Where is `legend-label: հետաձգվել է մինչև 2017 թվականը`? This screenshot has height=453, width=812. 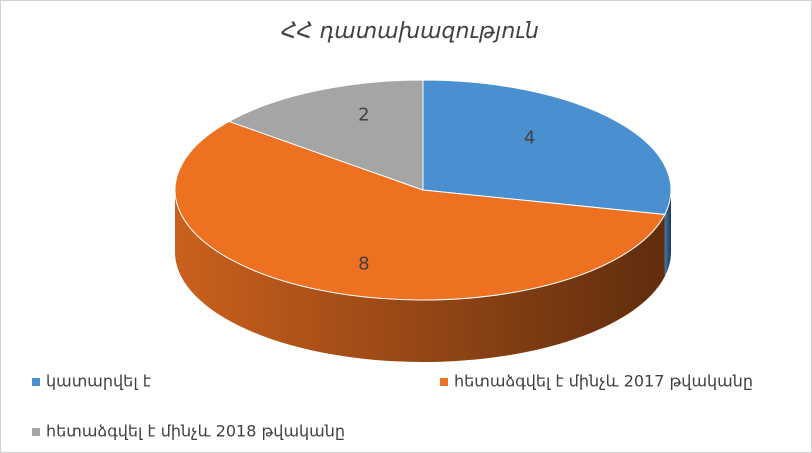
legend-label: հետաձգվել է մինչև 2017 թվականը is located at coordinates (603, 381).